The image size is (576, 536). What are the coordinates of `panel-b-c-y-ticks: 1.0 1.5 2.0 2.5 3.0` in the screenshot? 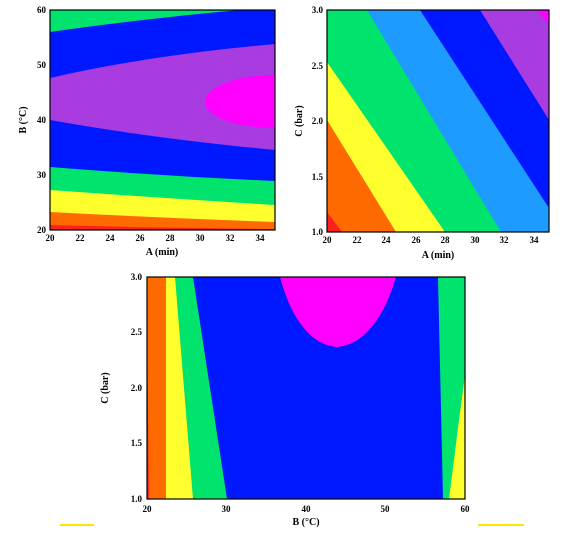 It's located at (137, 388).